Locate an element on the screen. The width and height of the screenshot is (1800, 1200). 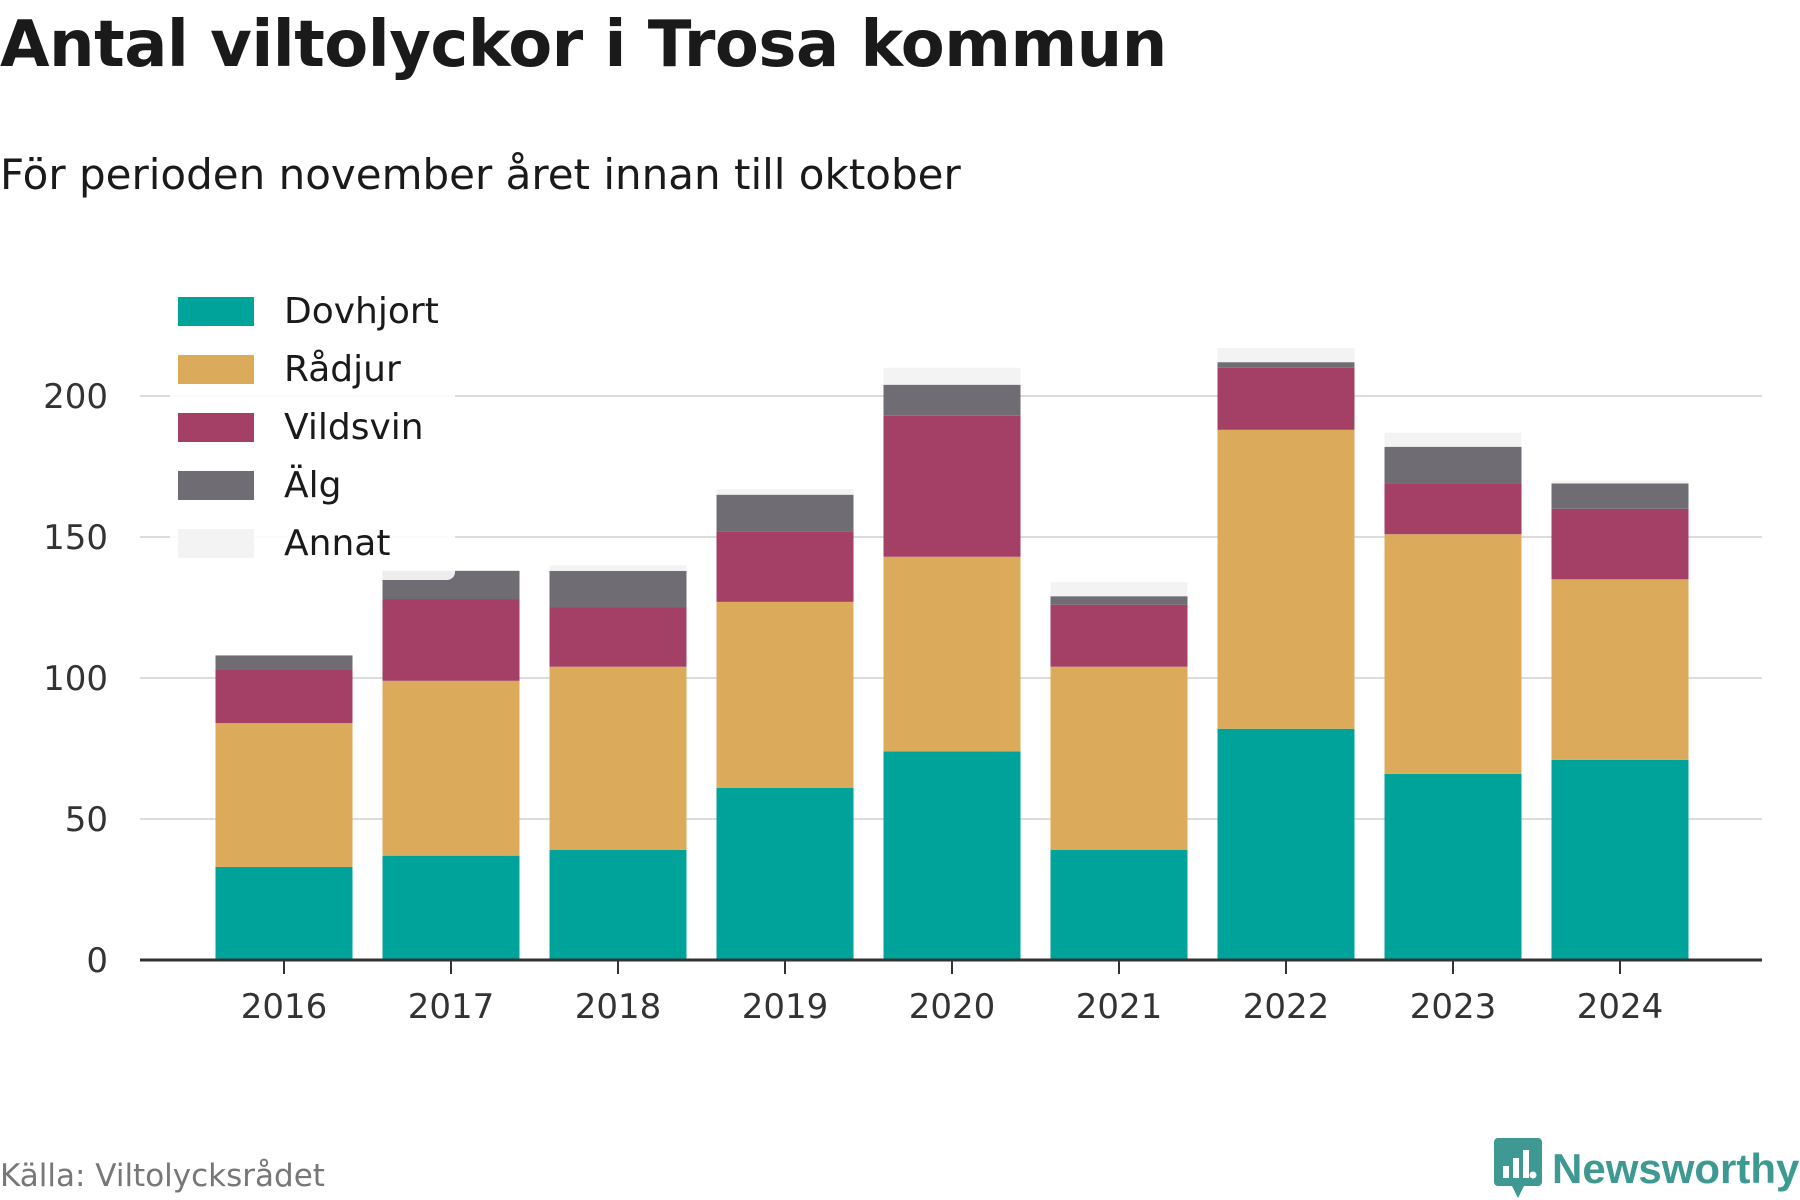
legend-item: Annat is located at coordinates (308, 543).